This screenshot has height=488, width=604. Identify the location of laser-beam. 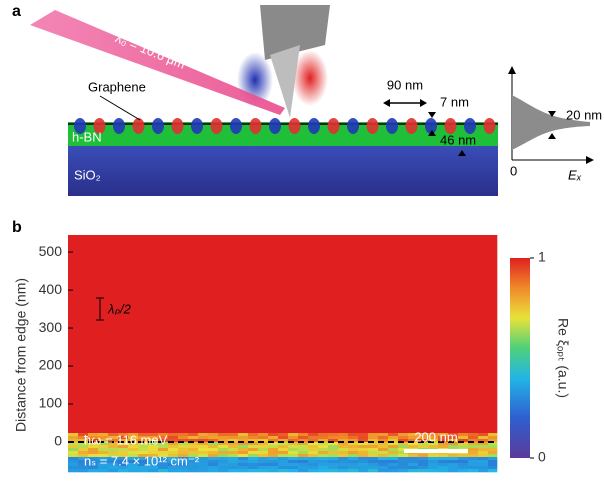
(157, 62).